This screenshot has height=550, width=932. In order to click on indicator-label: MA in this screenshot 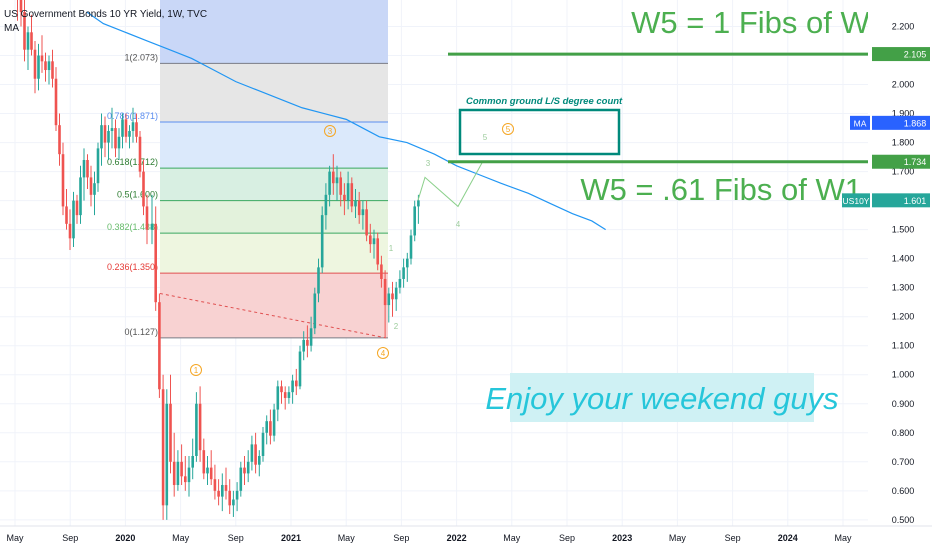, I will do `click(11, 28)`.